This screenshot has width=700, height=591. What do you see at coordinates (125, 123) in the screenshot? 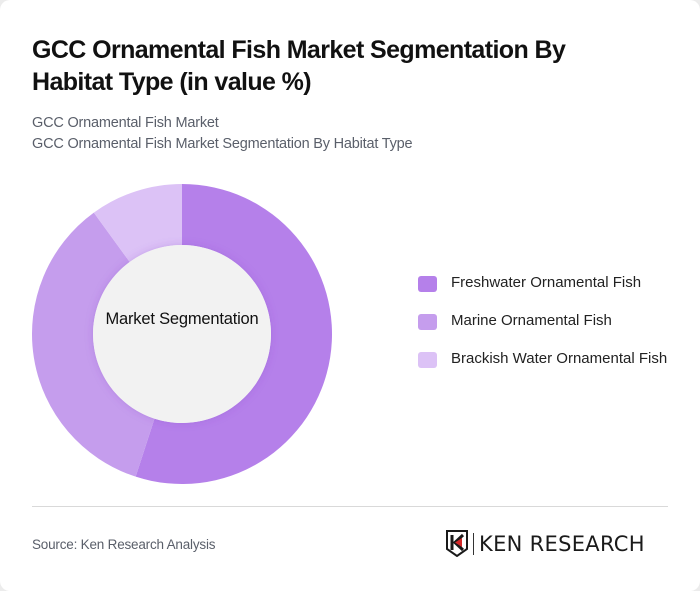
I see `subtitle-line-1: GCC Ornamental Fish Market` at bounding box center [125, 123].